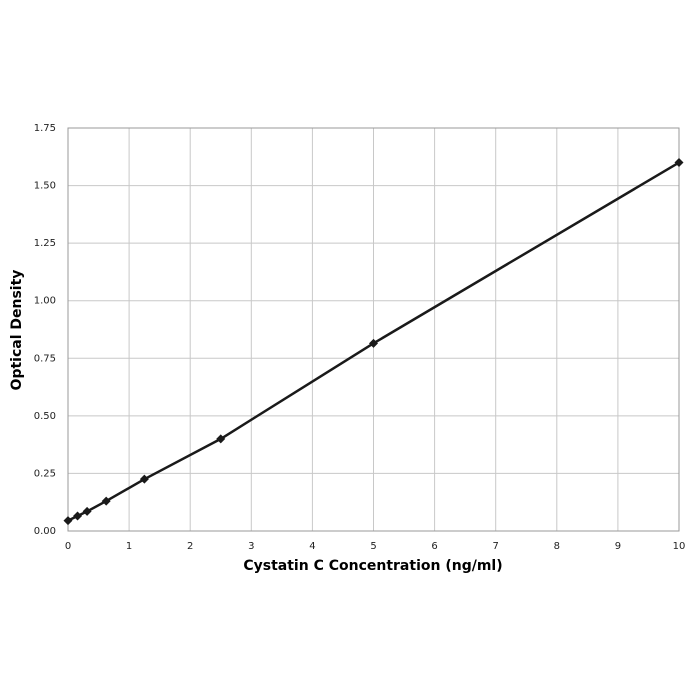 Image resolution: width=700 pixels, height=700 pixels. I want to click on y-tick-label: 1.50, so click(45, 186).